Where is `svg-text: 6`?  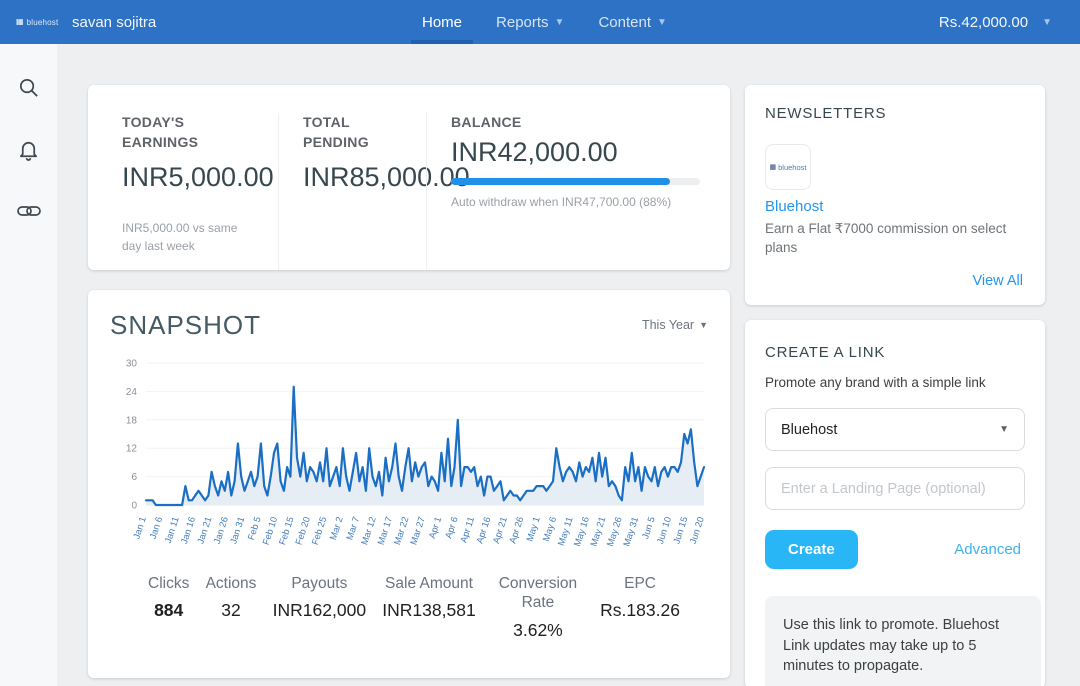 svg-text: 6 is located at coordinates (134, 477).